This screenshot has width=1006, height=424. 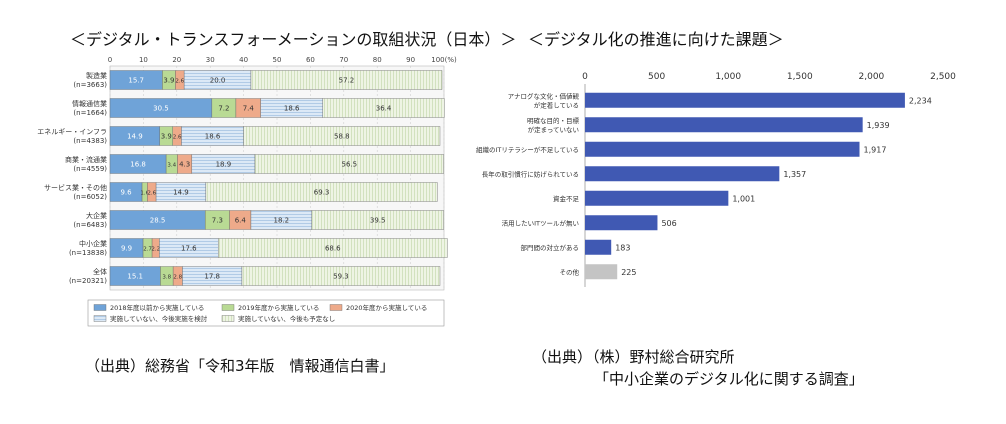 I want to click on category-count-label: (n=4559), so click(x=90, y=169).